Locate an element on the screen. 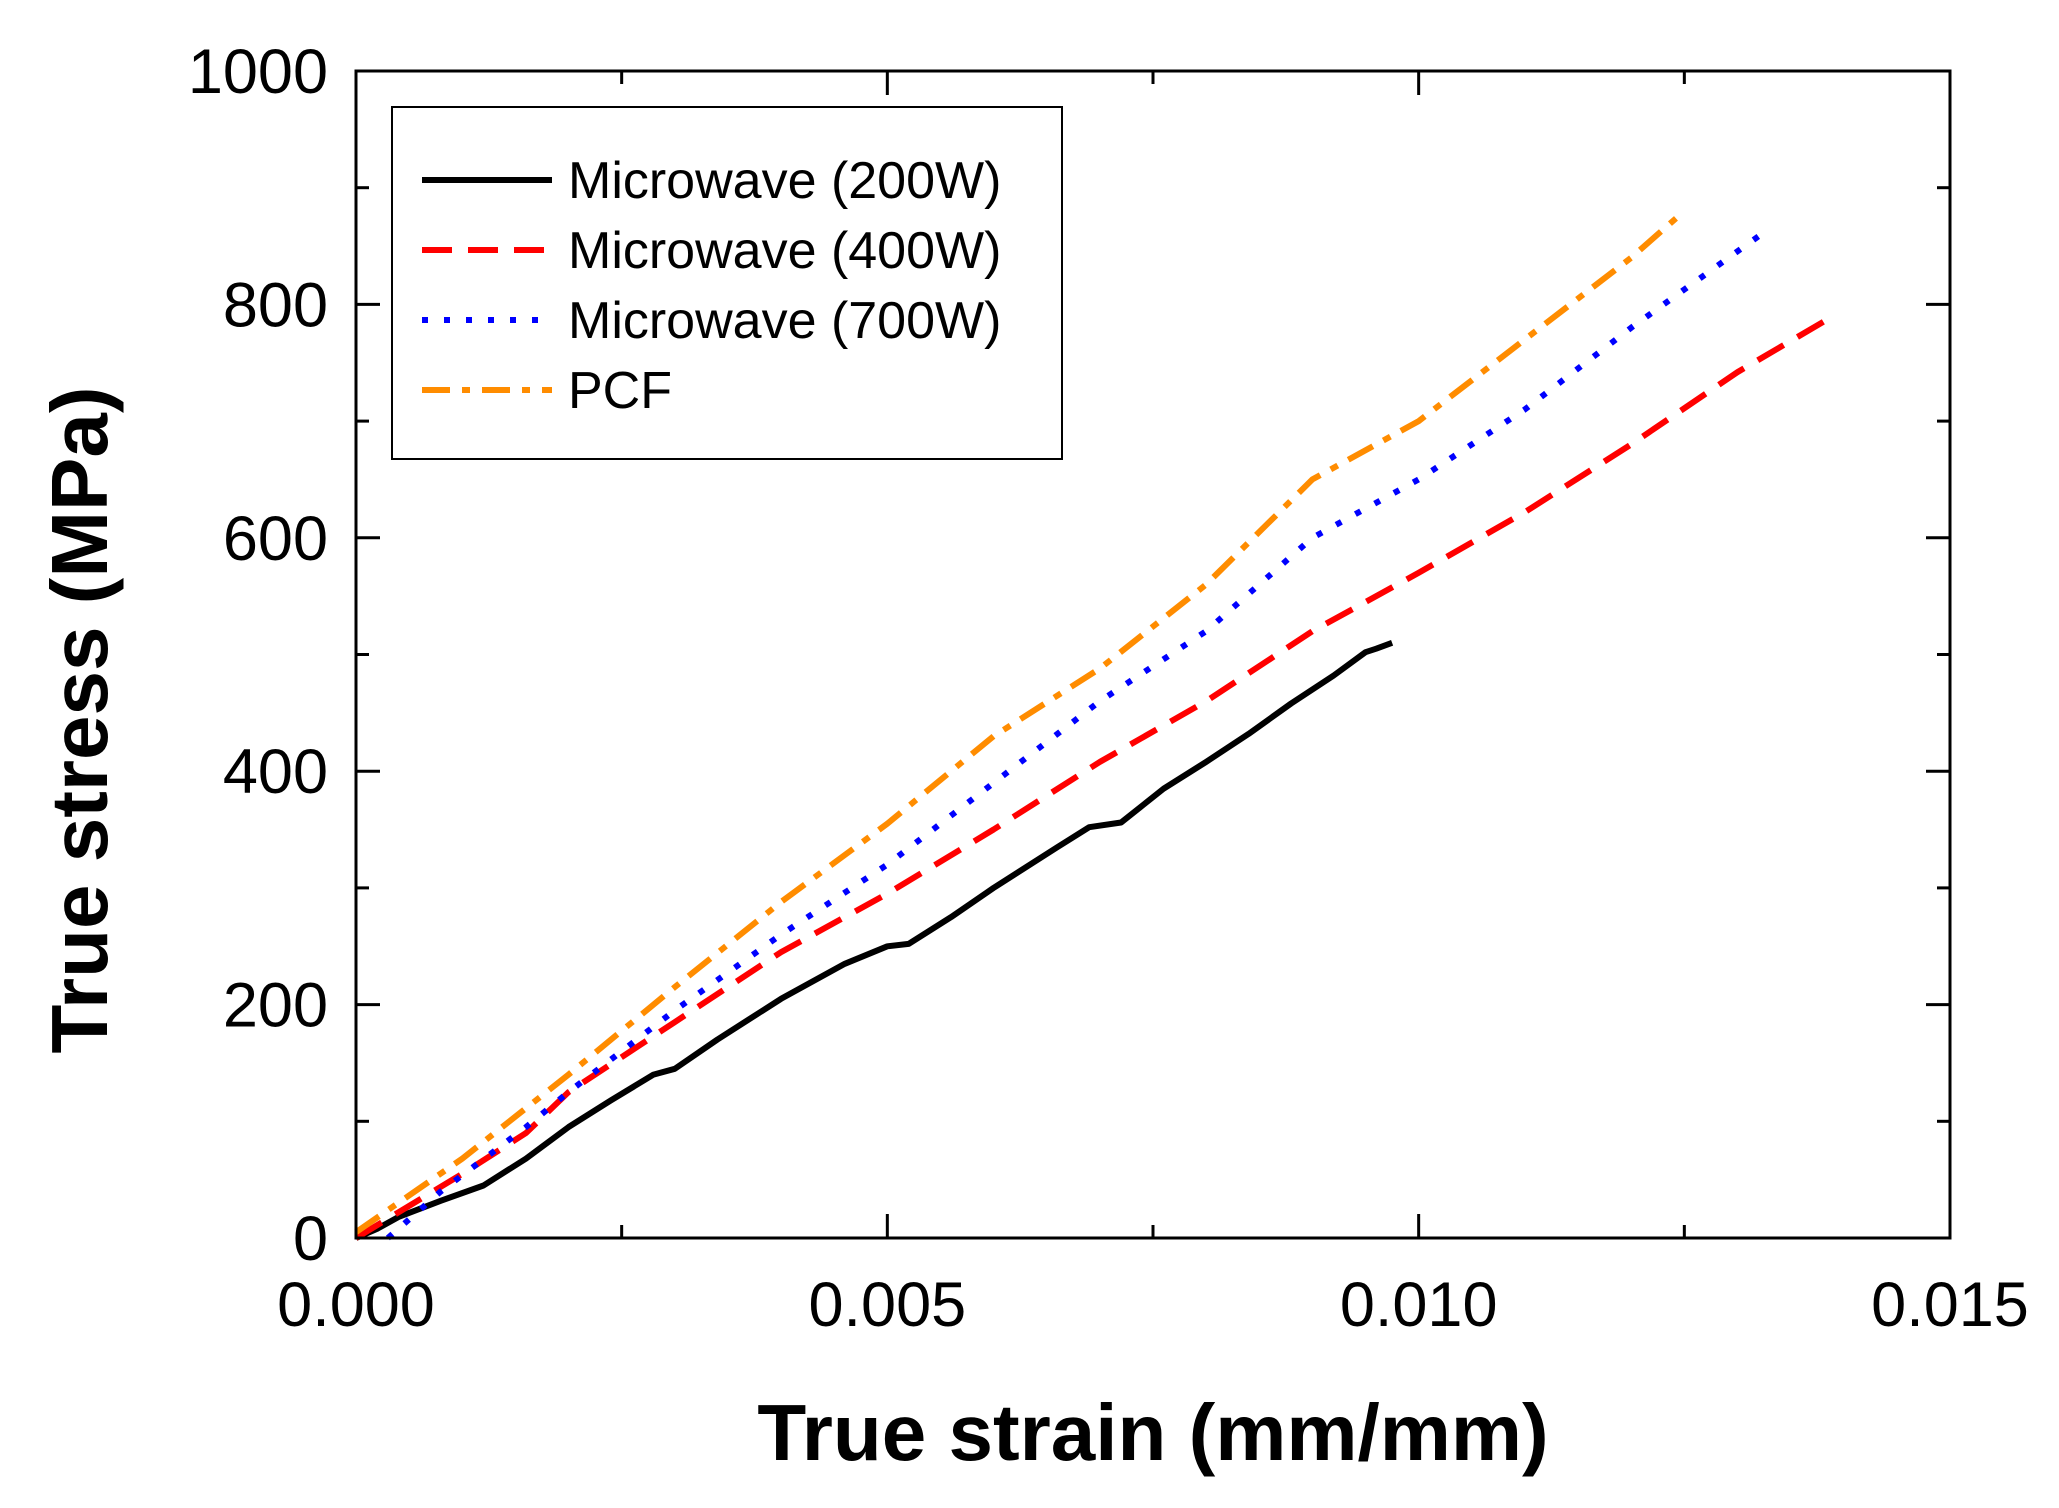  x-tick-label: 0.015 is located at coordinates (1950, 1305).